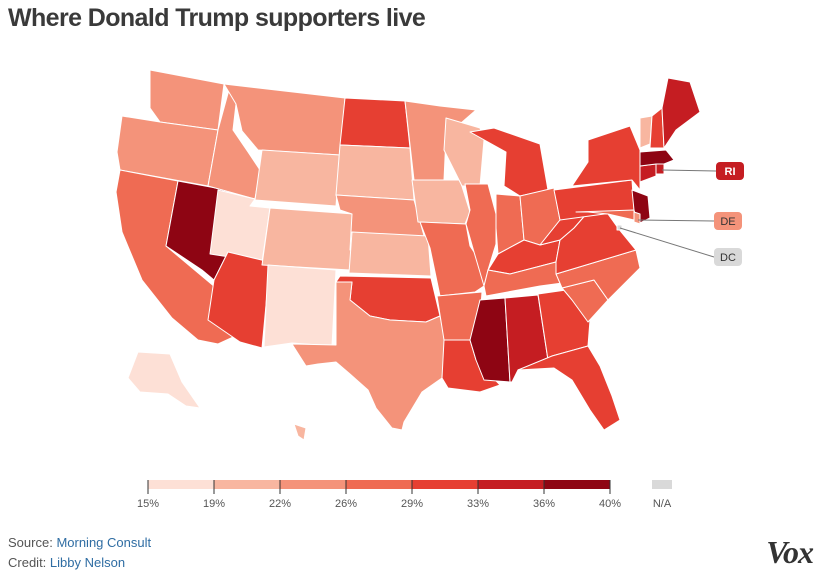 This screenshot has height=577, width=825. Describe the element at coordinates (404, 495) in the screenshot. I see `map-legend: 15% 19% 22% 26% 29% 33% 36% 40% N/A` at that location.